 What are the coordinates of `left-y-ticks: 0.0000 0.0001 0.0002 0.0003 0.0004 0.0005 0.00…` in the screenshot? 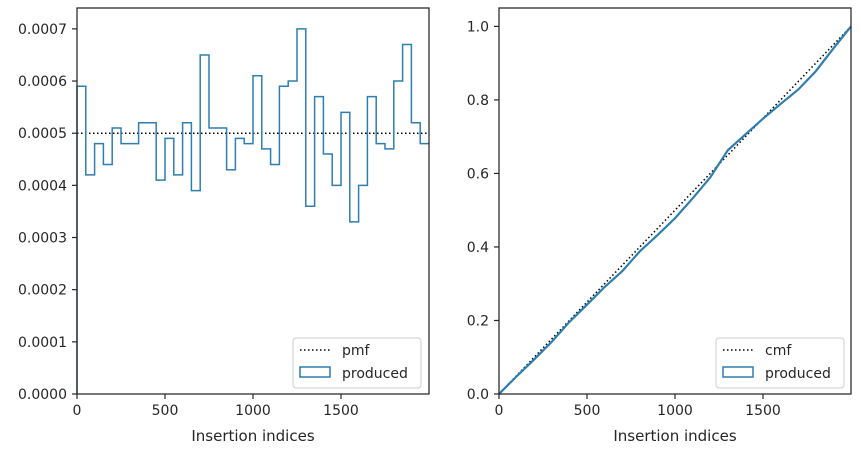 It's located at (47, 212).